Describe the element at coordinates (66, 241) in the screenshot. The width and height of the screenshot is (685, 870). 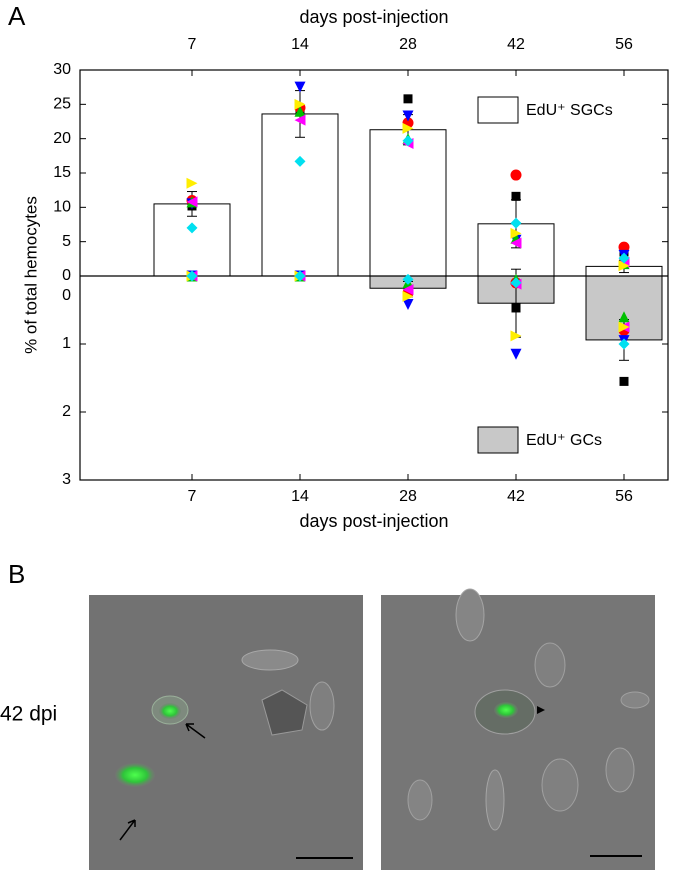
I see `y-tick-label: 5` at that location.